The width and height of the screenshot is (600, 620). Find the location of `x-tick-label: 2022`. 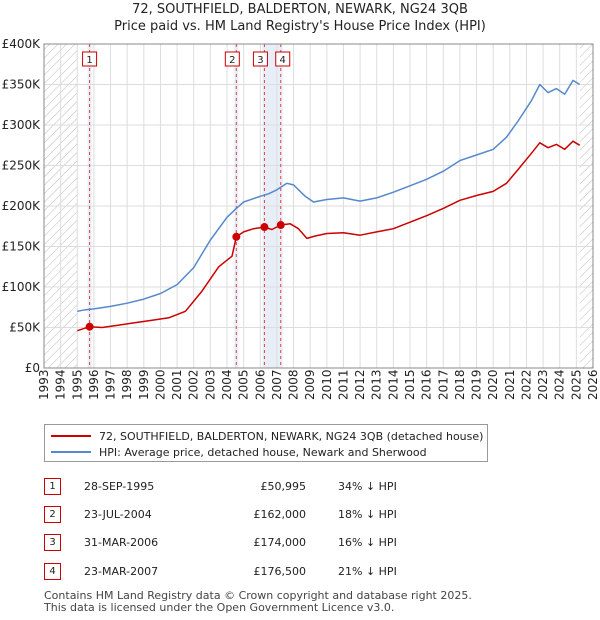

x-tick-label: 2022 is located at coordinates (526, 384).